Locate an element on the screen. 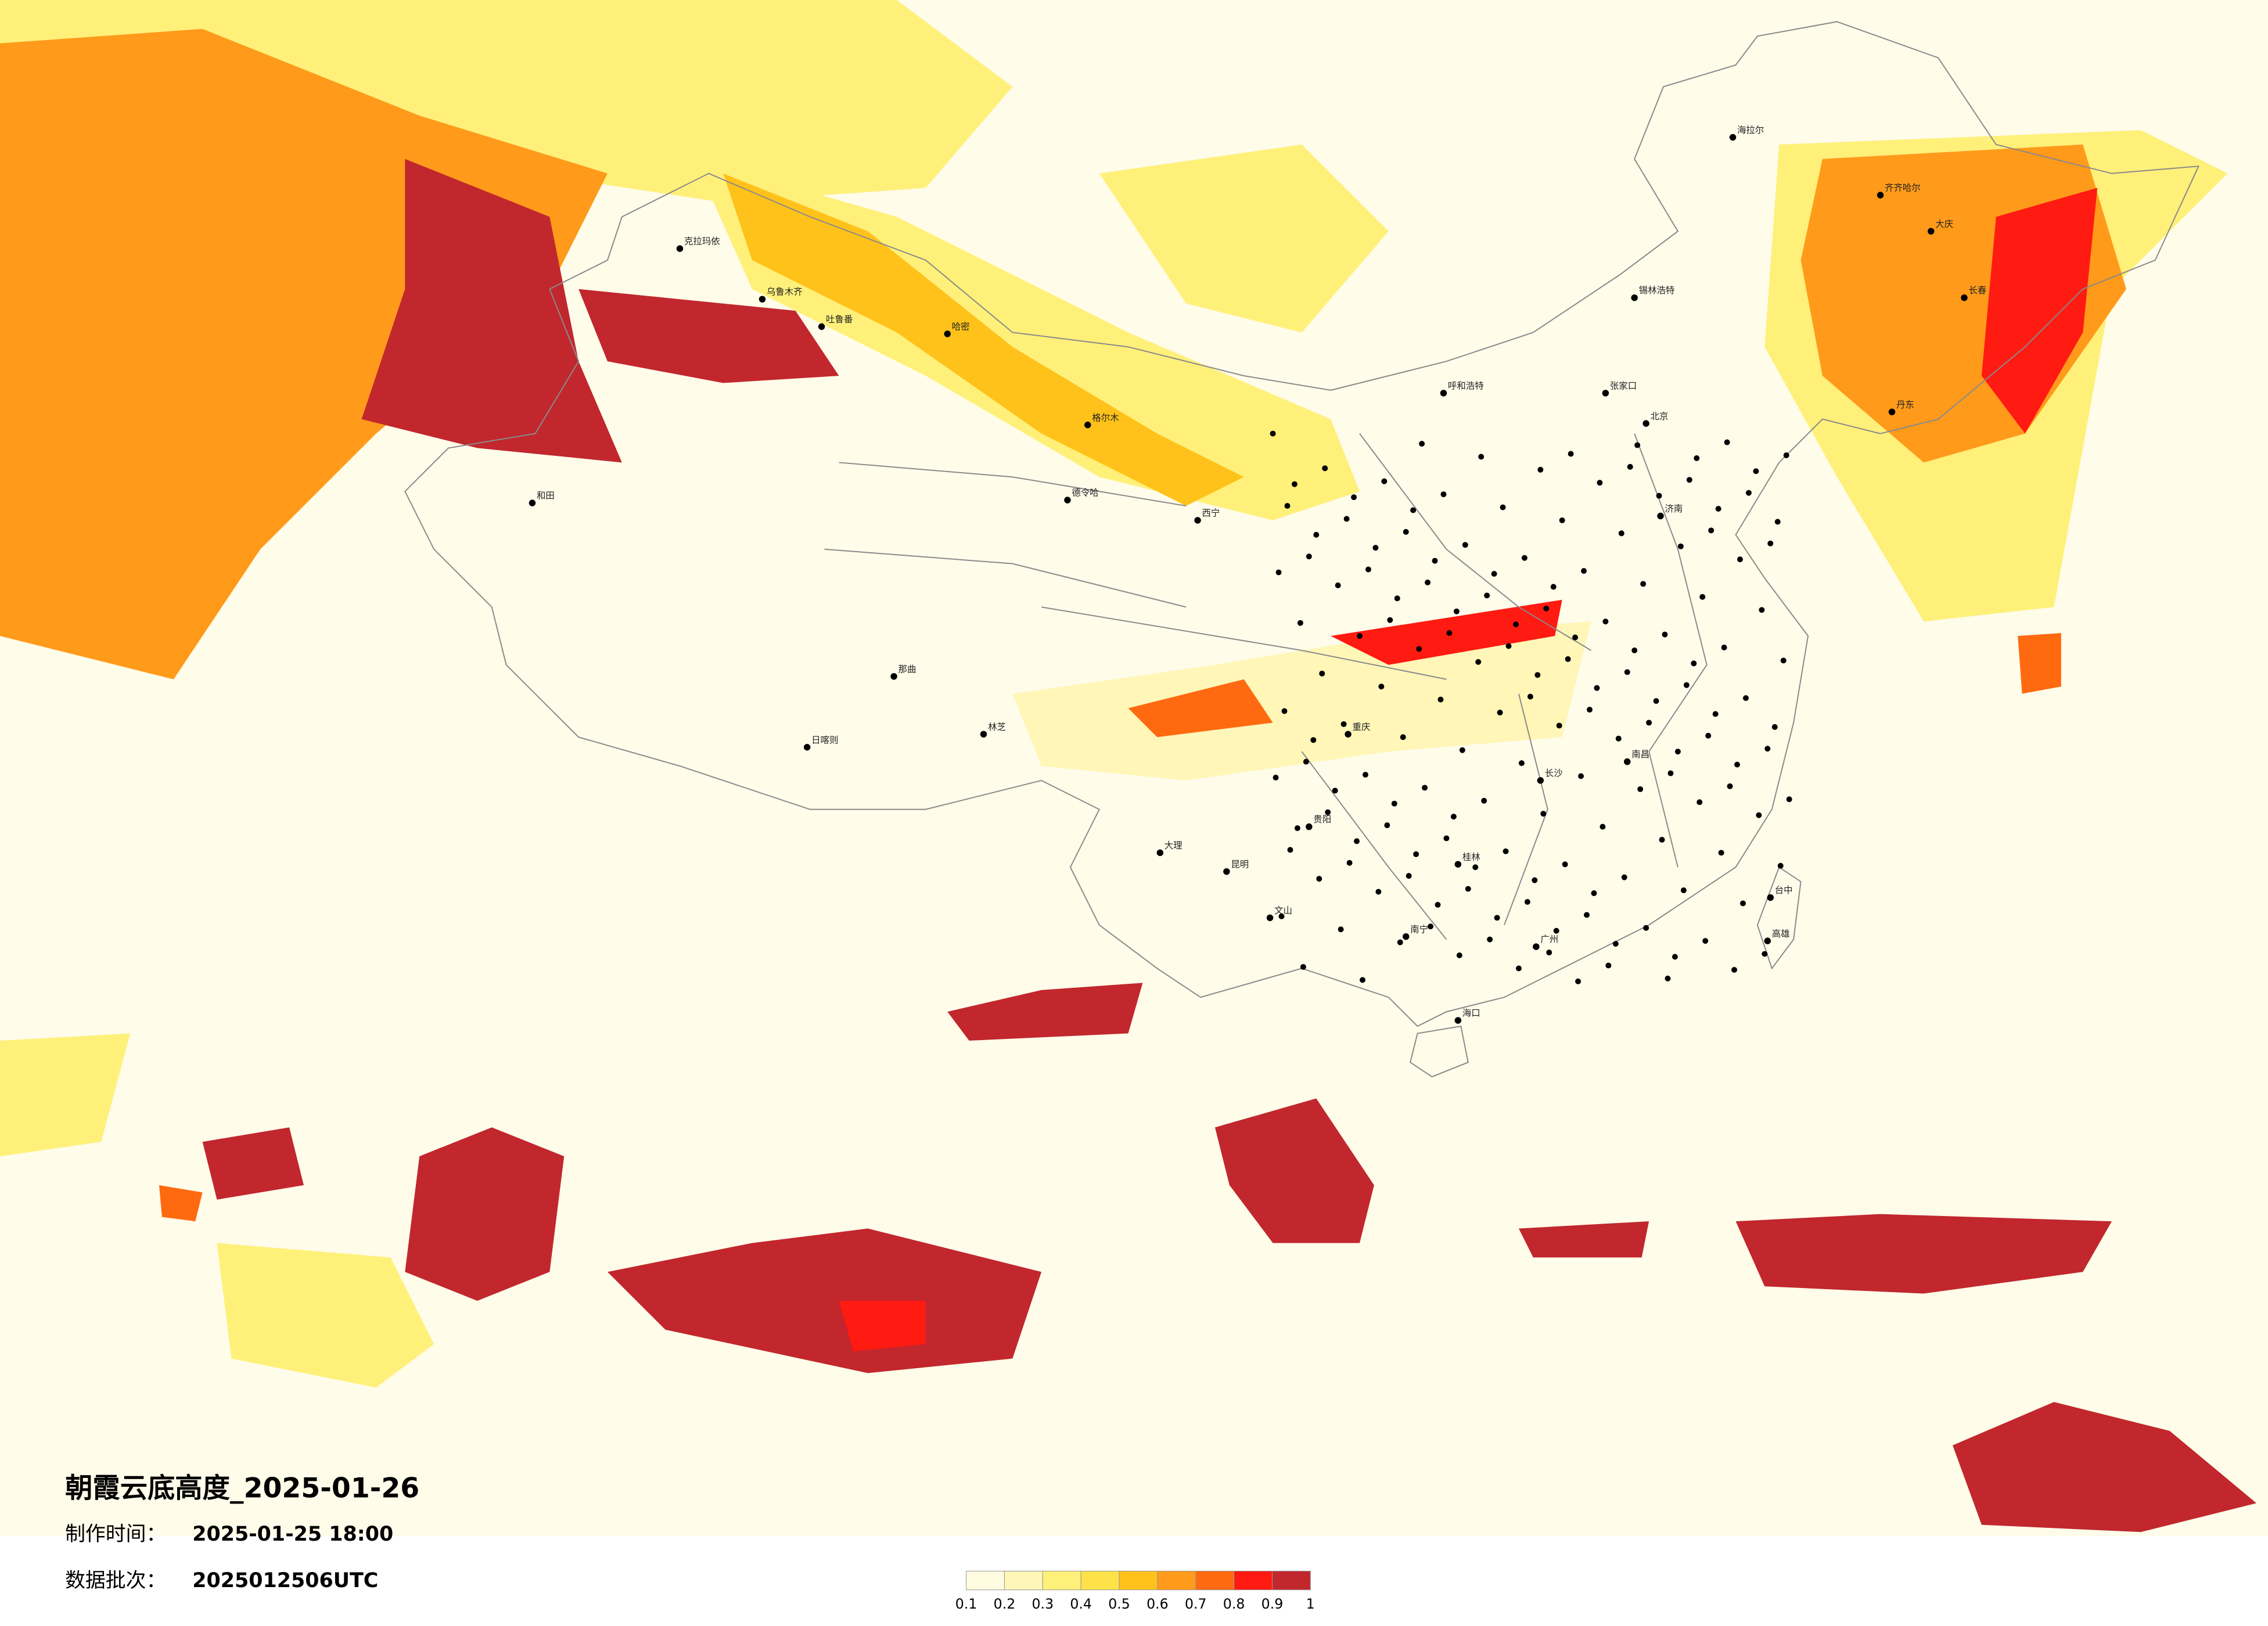 The height and width of the screenshot is (1626, 2268). city-label: 海口 is located at coordinates (1471, 1014).